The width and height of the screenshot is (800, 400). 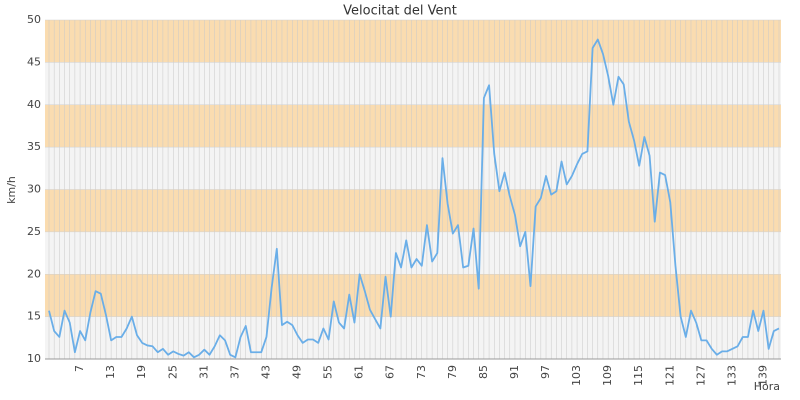 I want to click on x-tick-label: 115, so click(x=638, y=375).